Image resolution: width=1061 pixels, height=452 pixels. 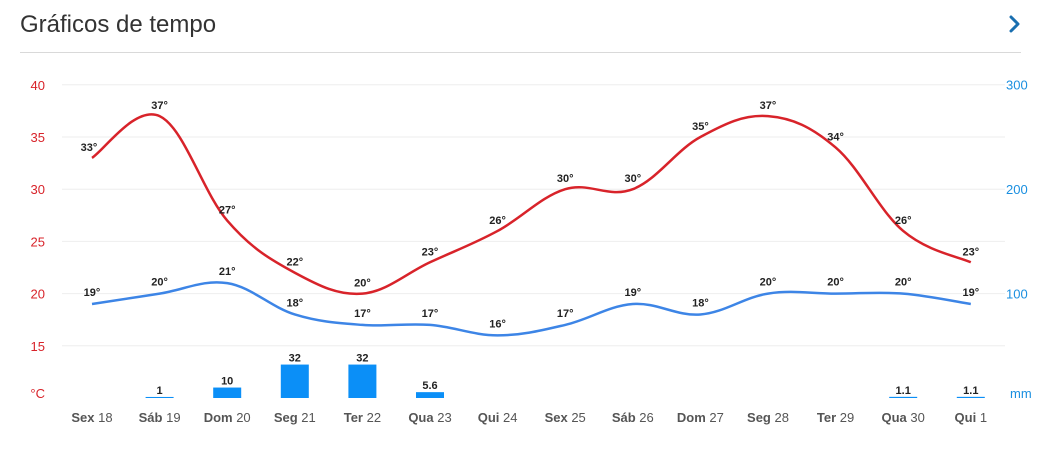 I want to click on x-tick-label: Ter 22, so click(x=362, y=417).